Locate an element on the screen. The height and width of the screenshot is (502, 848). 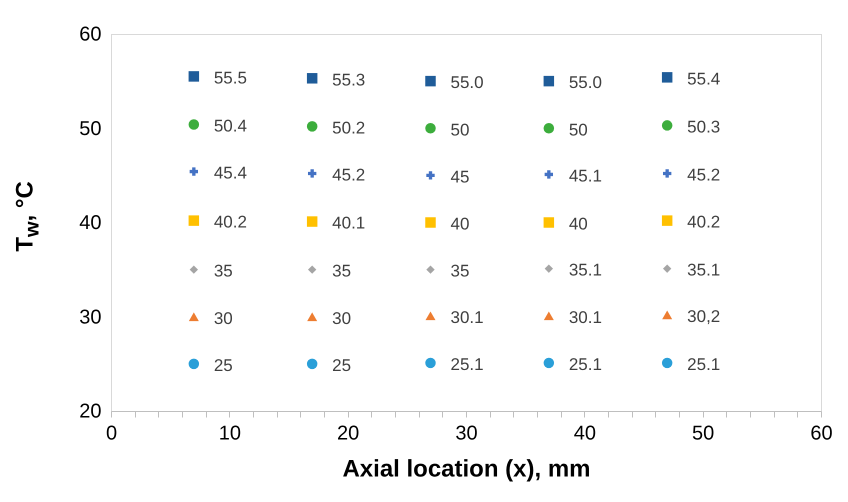
data-label: 40.1 is located at coordinates (349, 223).